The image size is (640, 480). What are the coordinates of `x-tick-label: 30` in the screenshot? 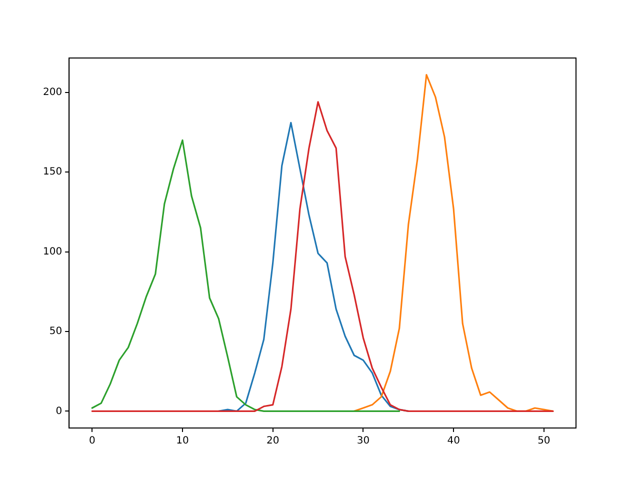 It's located at (363, 441).